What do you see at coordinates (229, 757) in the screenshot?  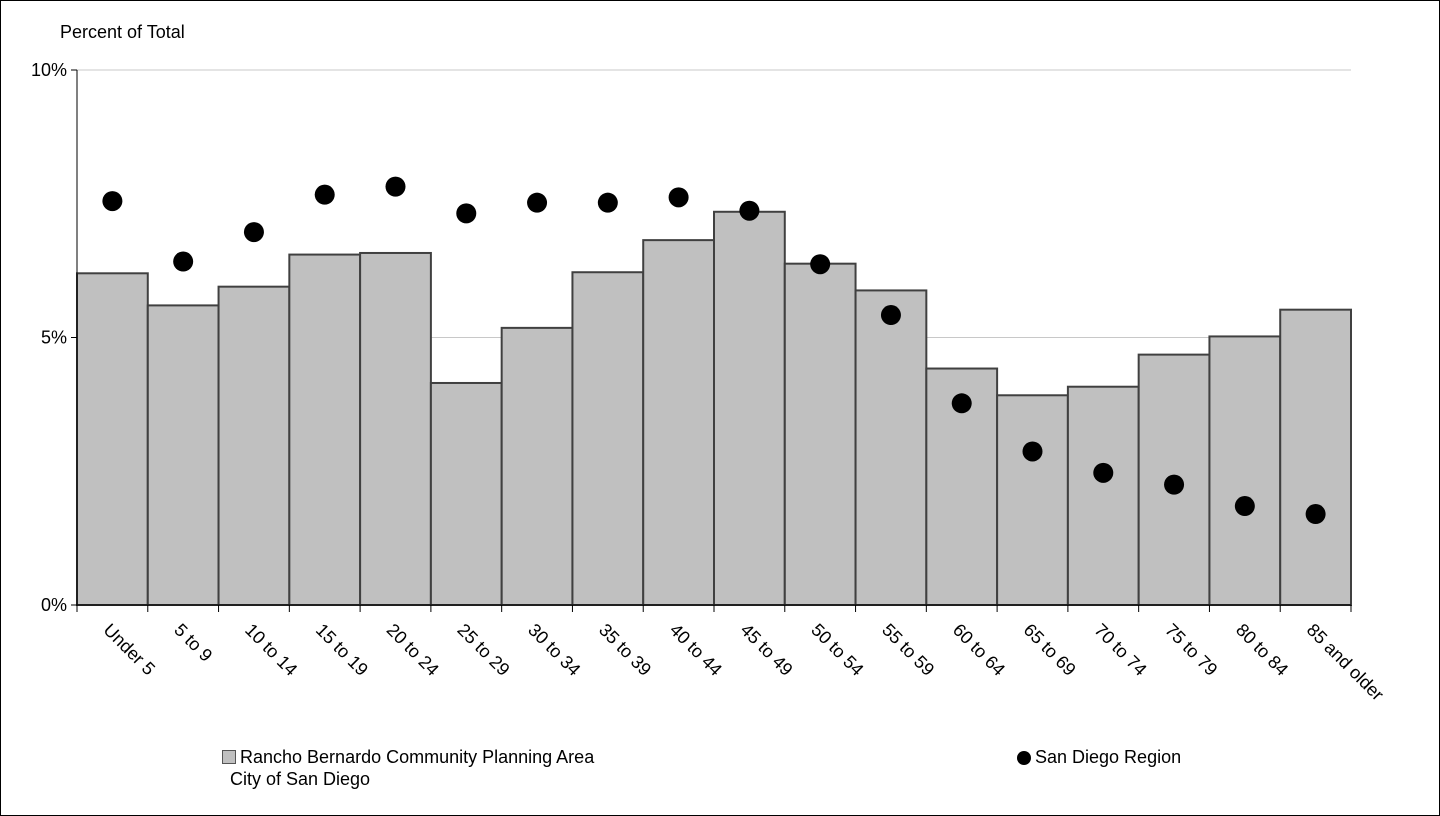 I see `legend-bar-swatch` at bounding box center [229, 757].